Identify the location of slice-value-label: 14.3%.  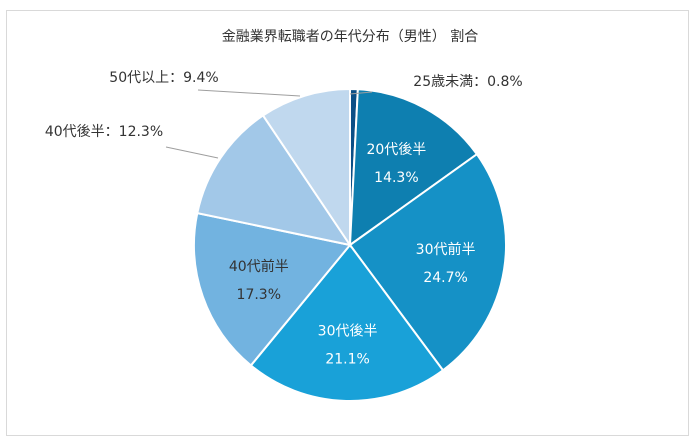
(396, 178).